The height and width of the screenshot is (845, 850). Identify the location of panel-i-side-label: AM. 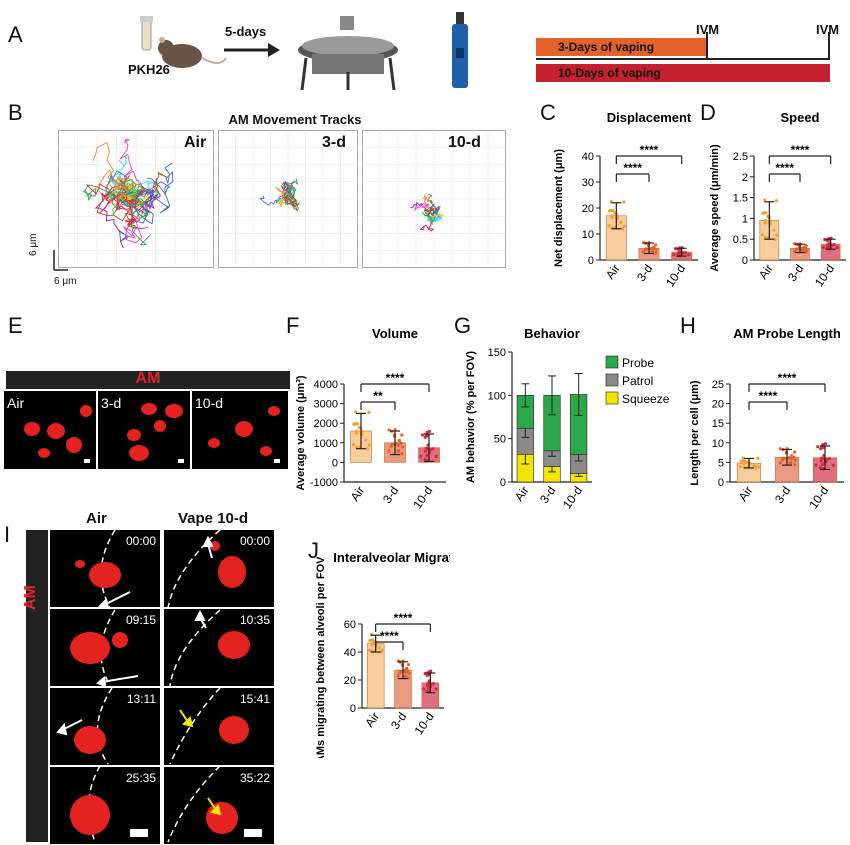
(30, 597).